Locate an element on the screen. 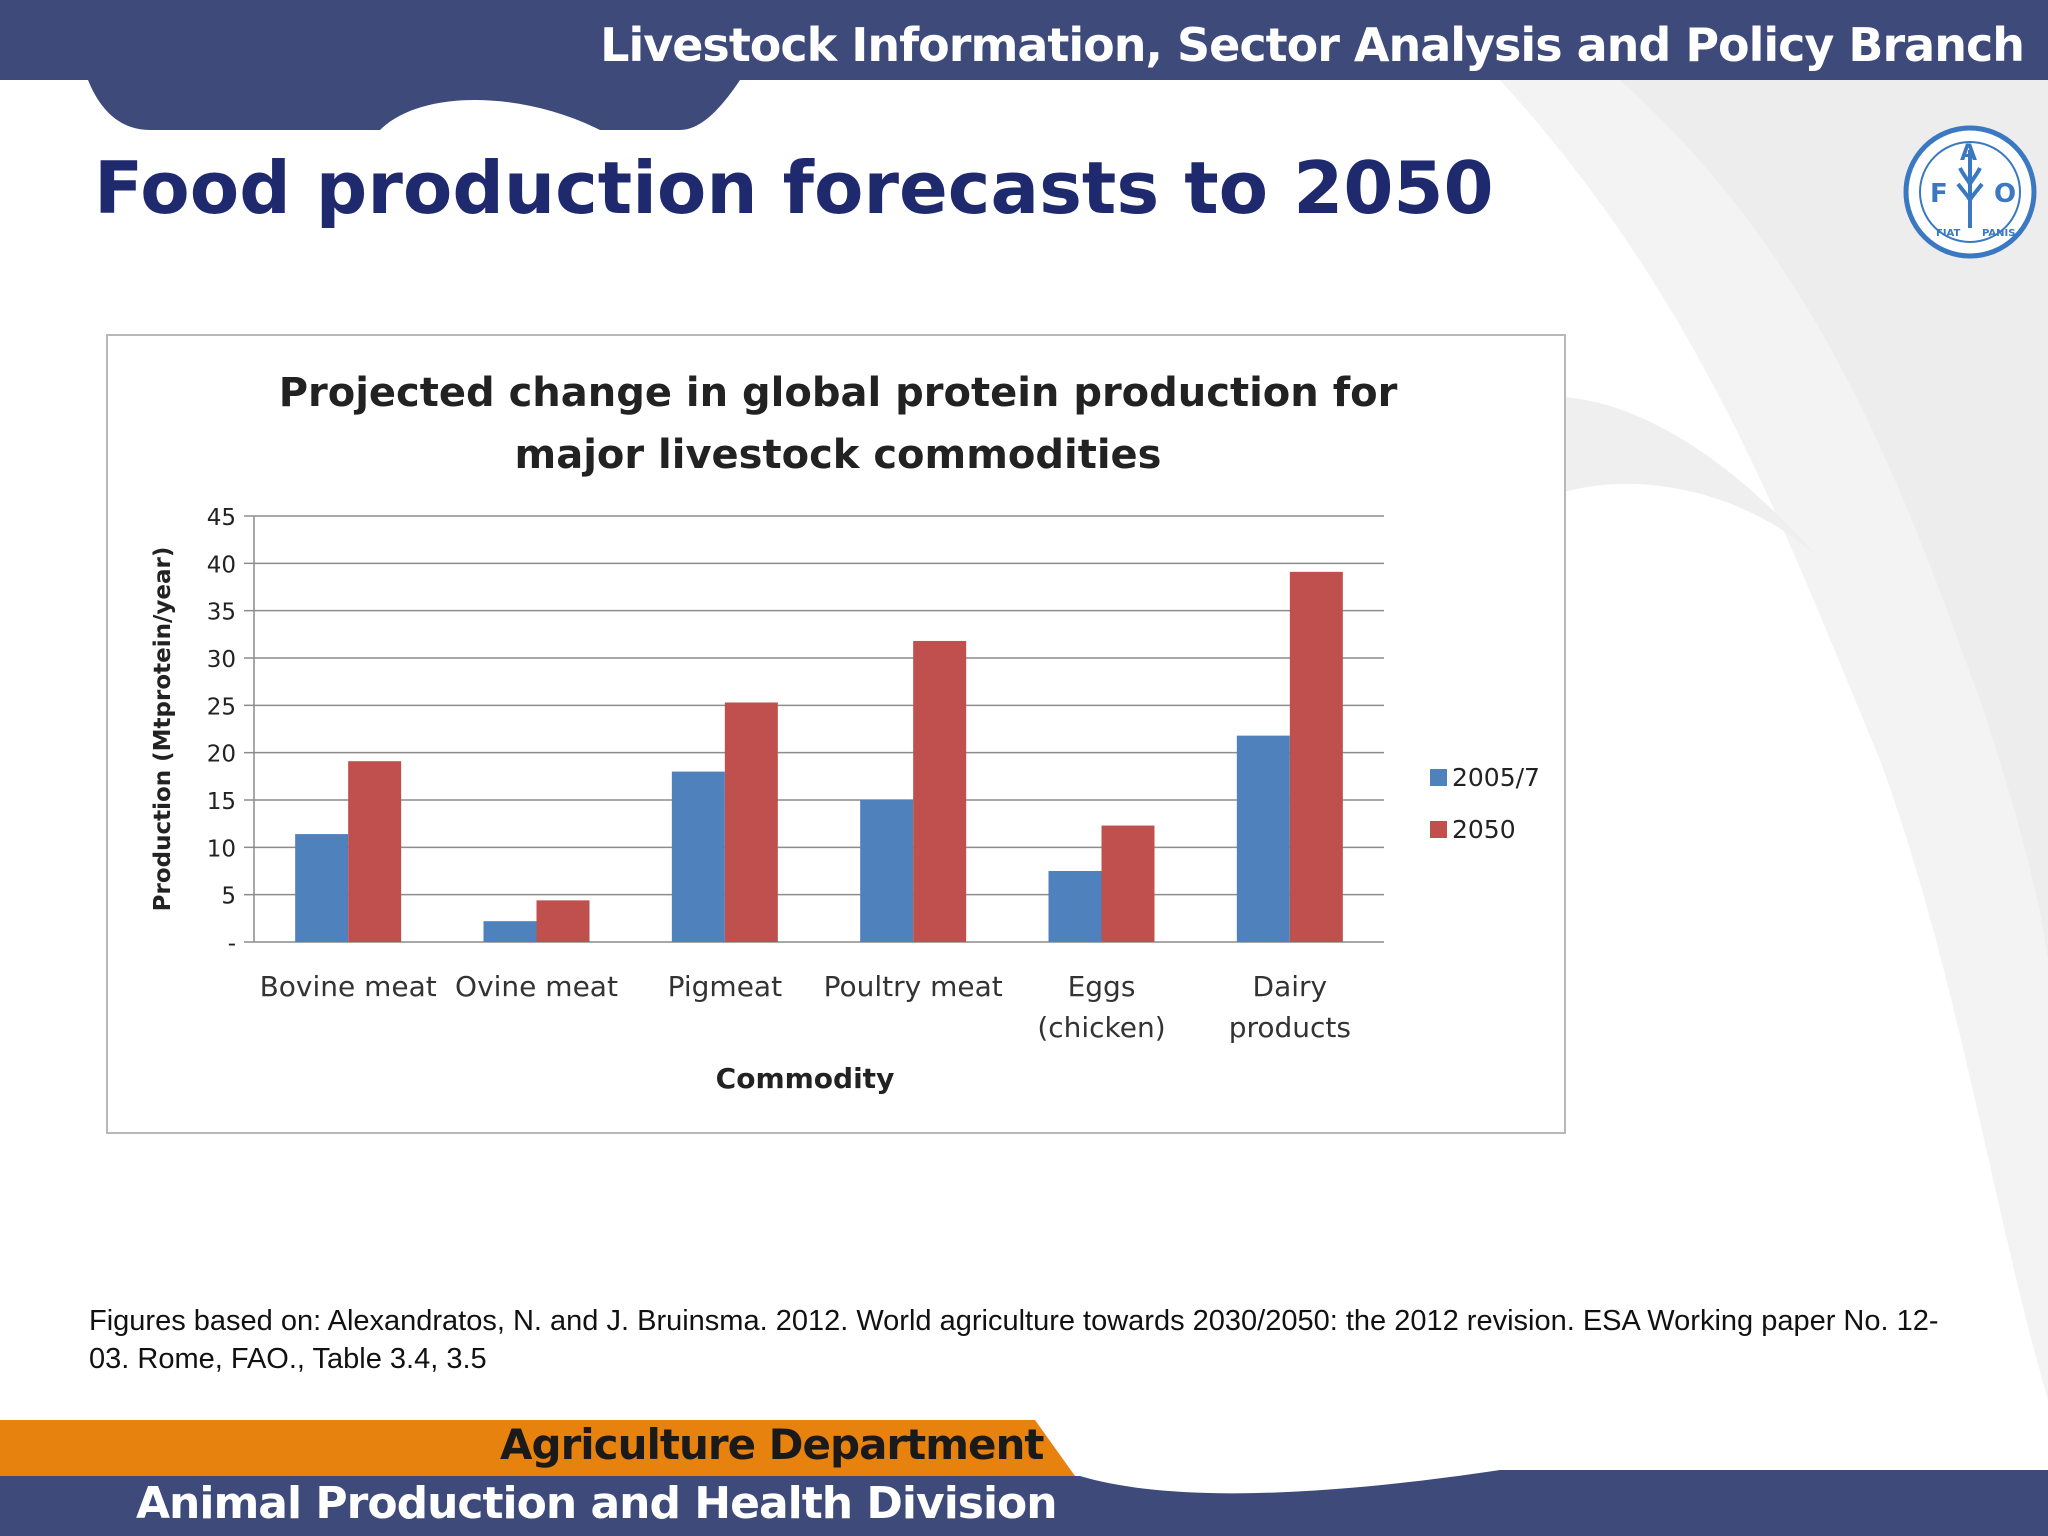 Image resolution: width=2048 pixels, height=1536 pixels. header-band-curve is located at coordinates (490, 115).